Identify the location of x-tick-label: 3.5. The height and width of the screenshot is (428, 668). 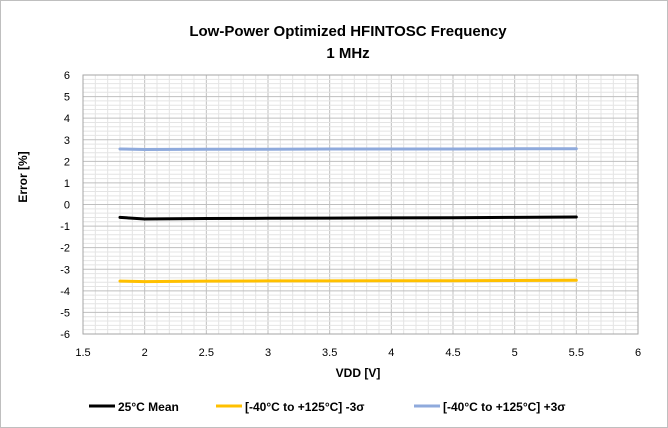
(329, 353).